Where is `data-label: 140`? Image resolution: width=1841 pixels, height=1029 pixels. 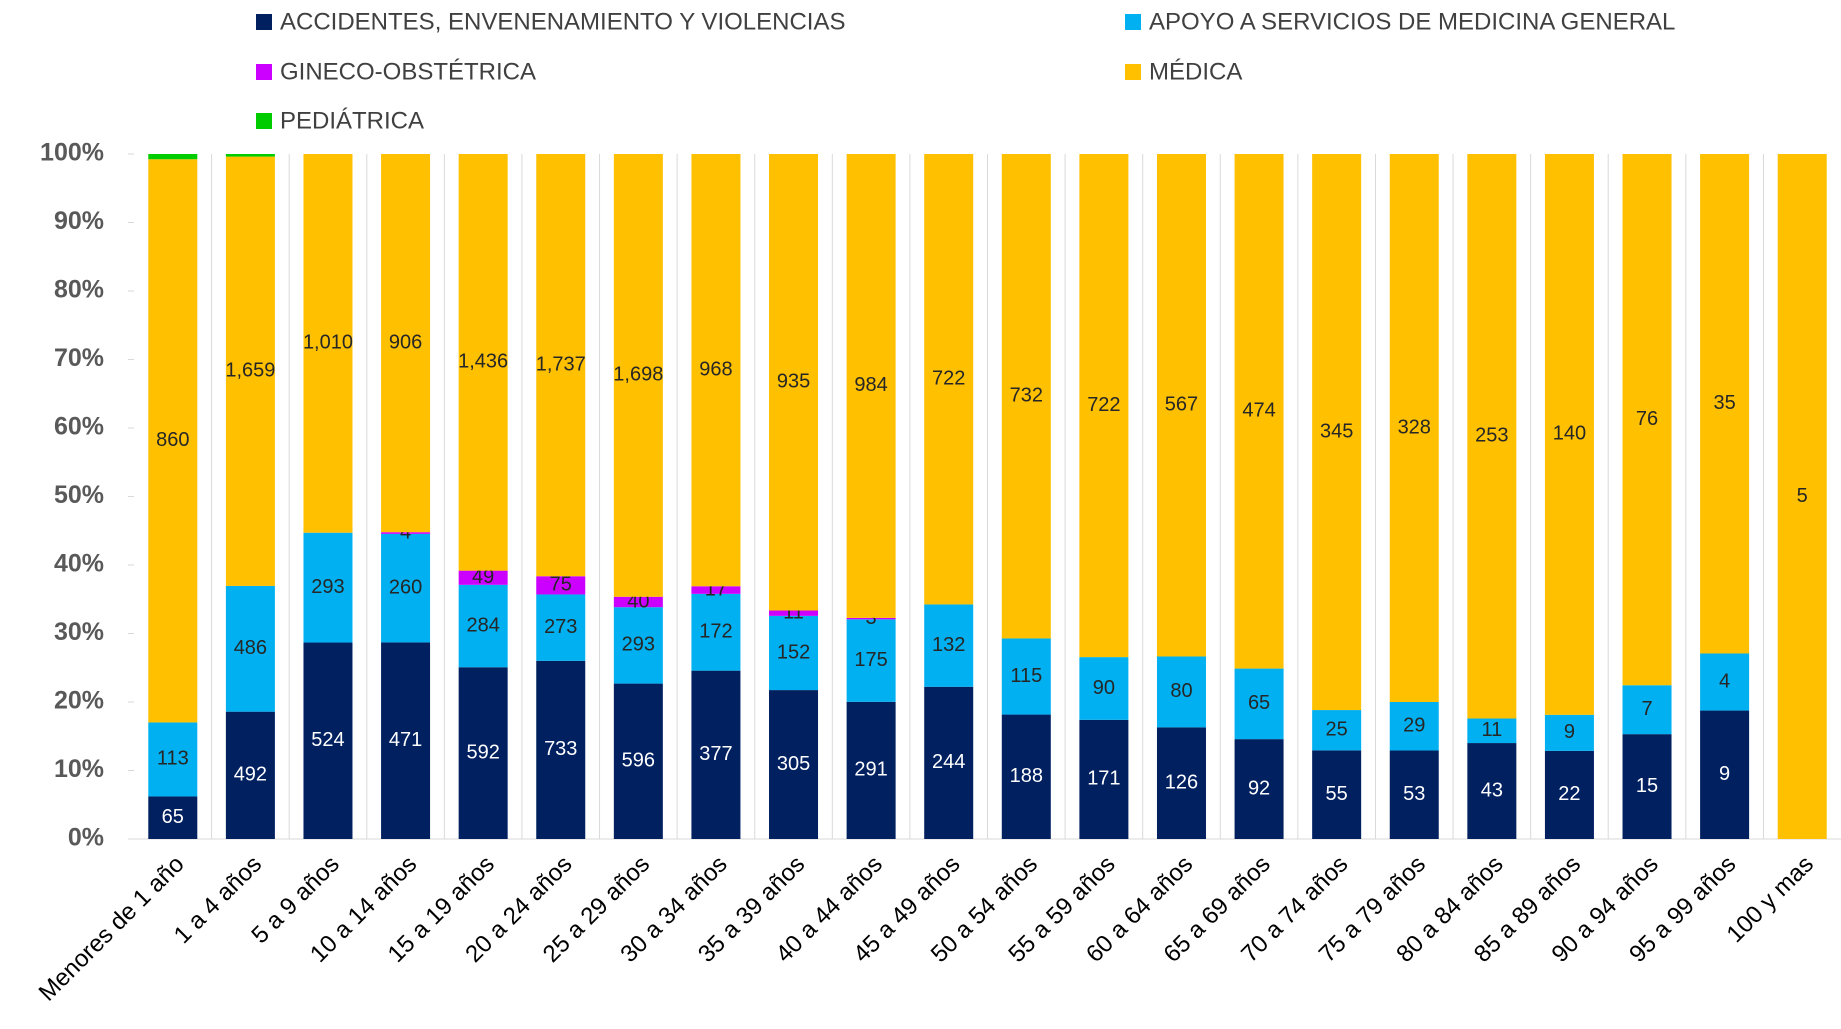 data-label: 140 is located at coordinates (1569, 434).